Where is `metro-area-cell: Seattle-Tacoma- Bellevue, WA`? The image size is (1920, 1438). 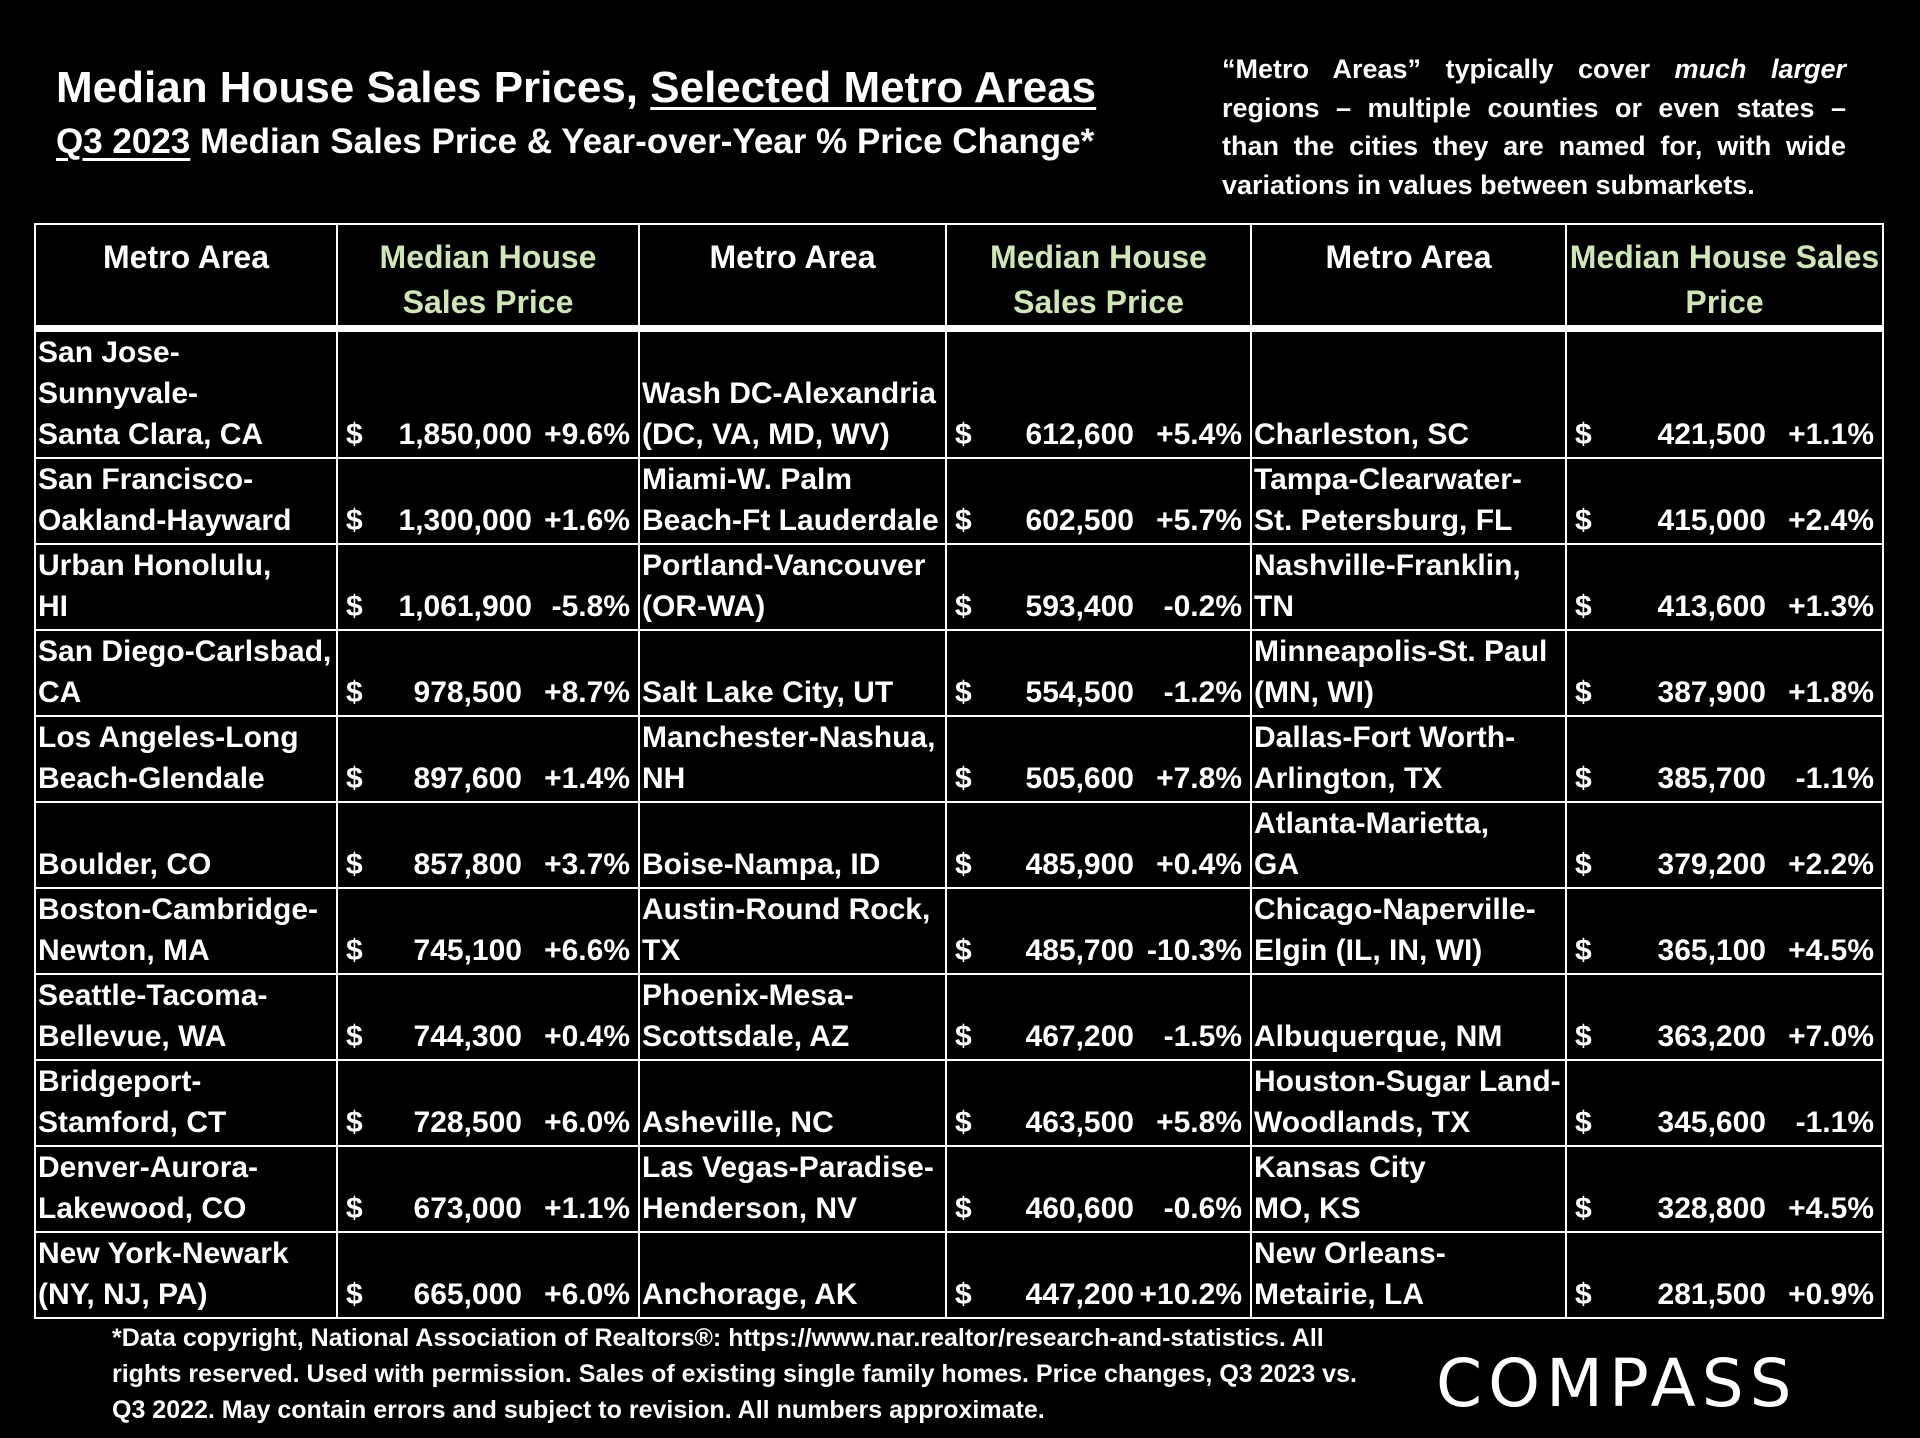 metro-area-cell: Seattle-Tacoma- Bellevue, WA is located at coordinates (186, 1017).